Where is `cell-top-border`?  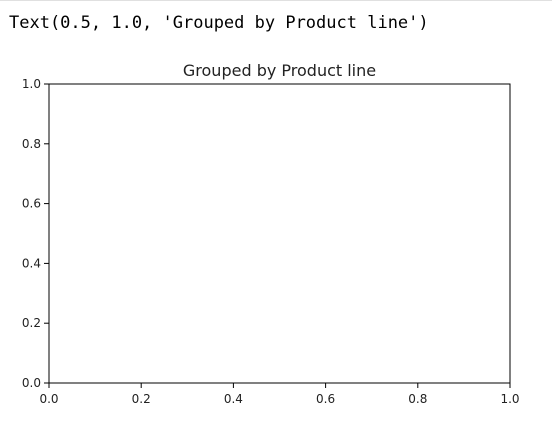 cell-top-border is located at coordinates (276, 0).